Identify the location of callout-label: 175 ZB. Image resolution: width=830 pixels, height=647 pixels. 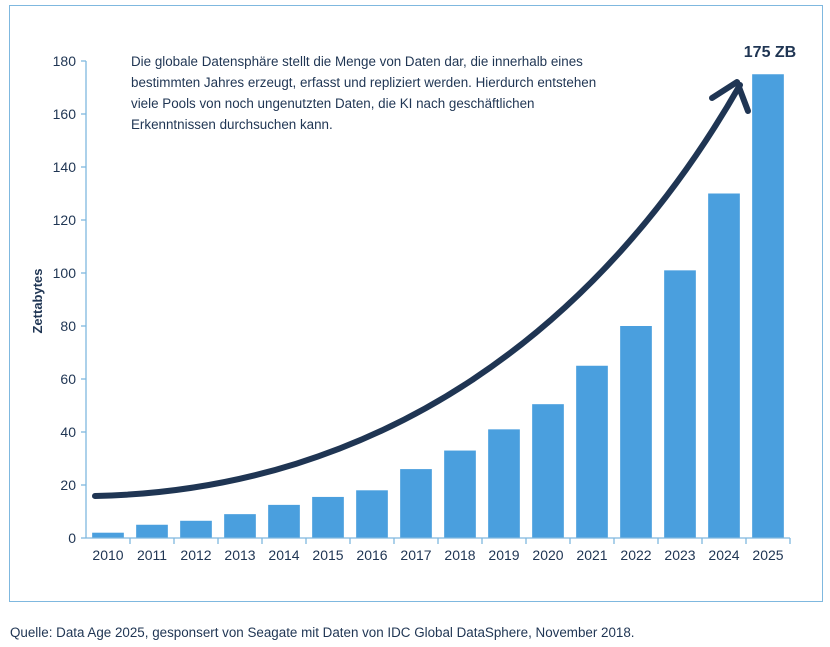
(770, 52).